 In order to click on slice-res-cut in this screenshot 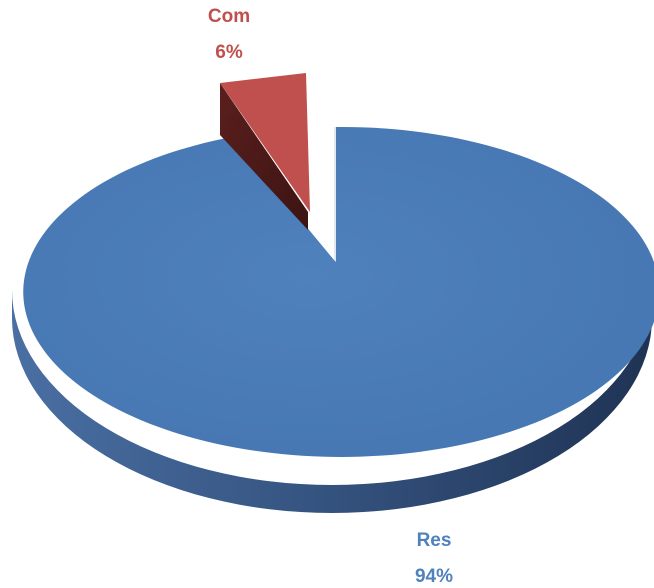, I will do `click(335, 194)`.